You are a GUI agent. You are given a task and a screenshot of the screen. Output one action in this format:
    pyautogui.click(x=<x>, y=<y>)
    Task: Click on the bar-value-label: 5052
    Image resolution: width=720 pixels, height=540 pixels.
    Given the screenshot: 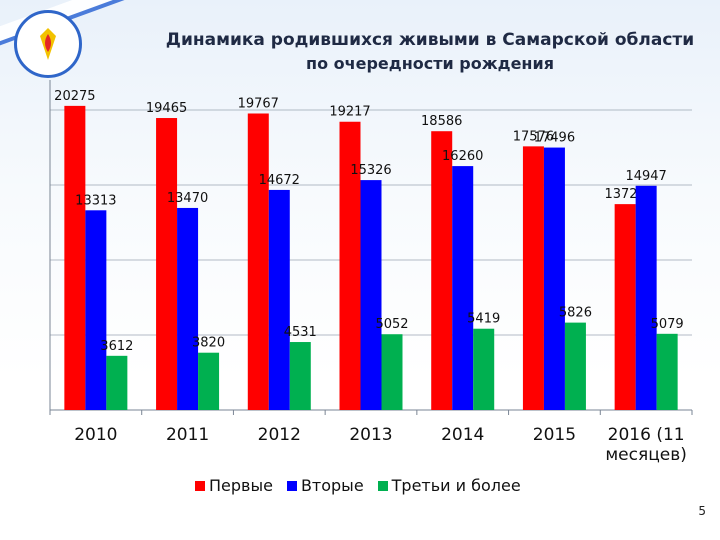 What is the action you would take?
    pyautogui.click(x=391, y=324)
    